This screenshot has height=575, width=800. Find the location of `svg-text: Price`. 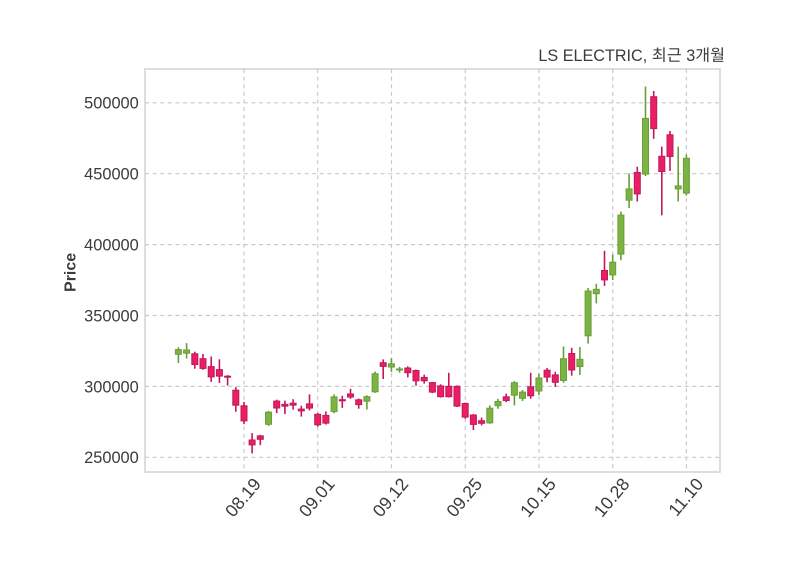

svg-text: Price is located at coordinates (70, 272).